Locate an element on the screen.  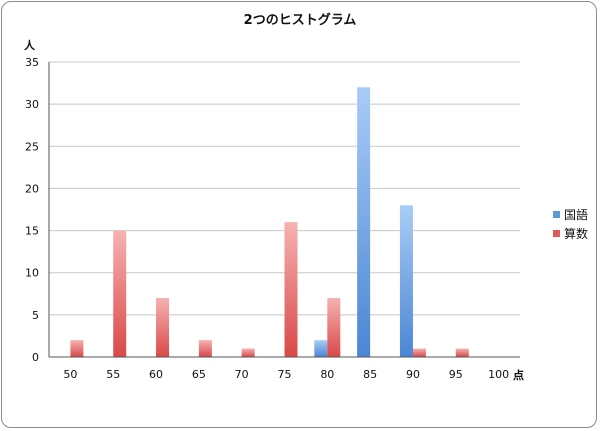
y-tick-label: 5 is located at coordinates (35, 315).